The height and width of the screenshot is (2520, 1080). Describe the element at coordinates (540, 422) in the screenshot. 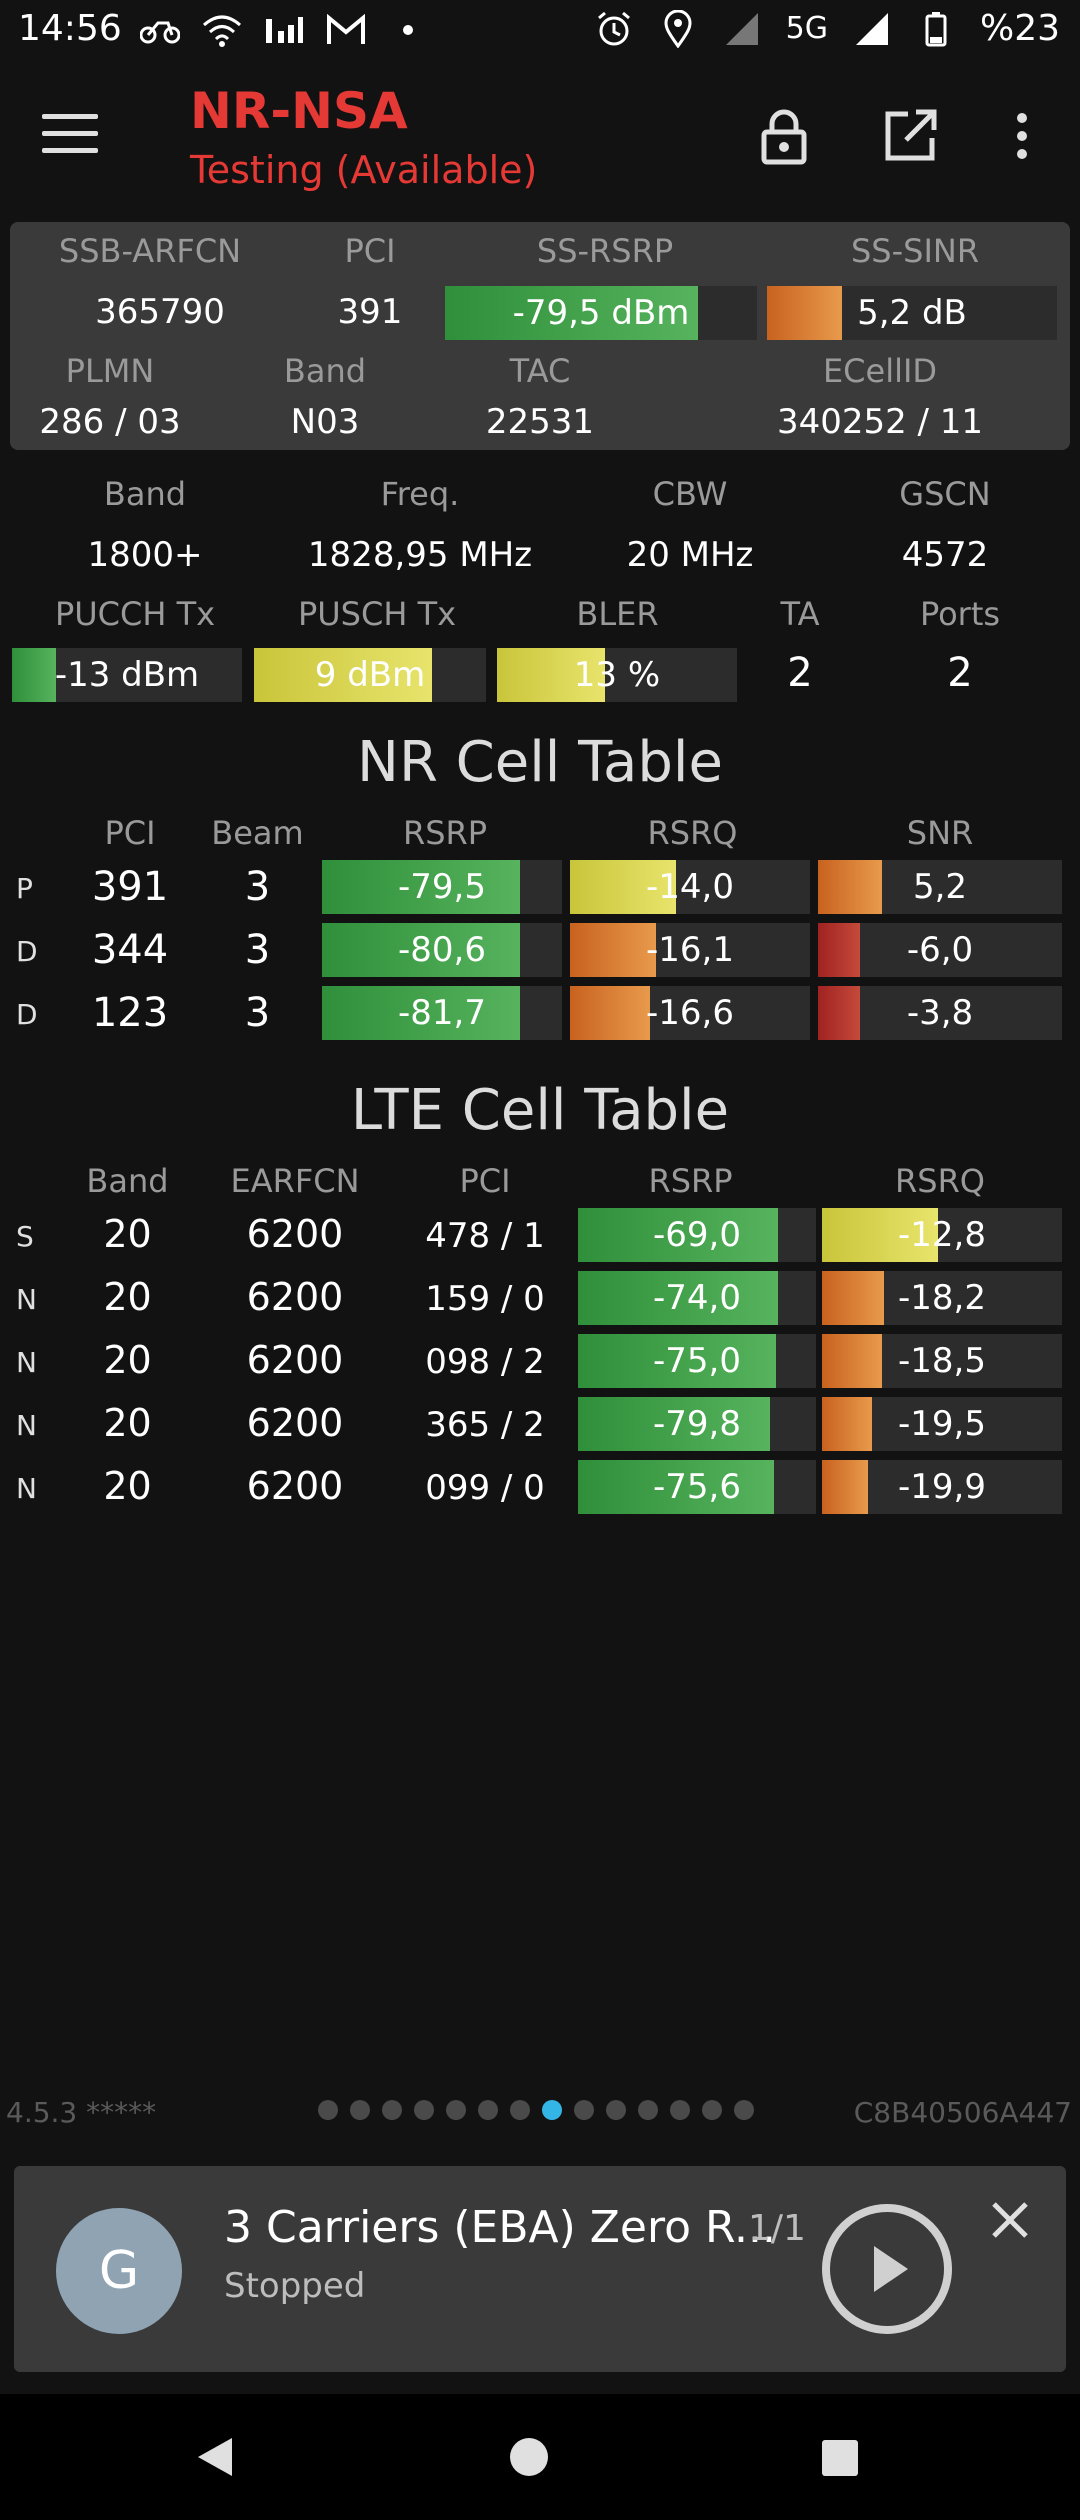

I see `tac-value: 22531` at that location.